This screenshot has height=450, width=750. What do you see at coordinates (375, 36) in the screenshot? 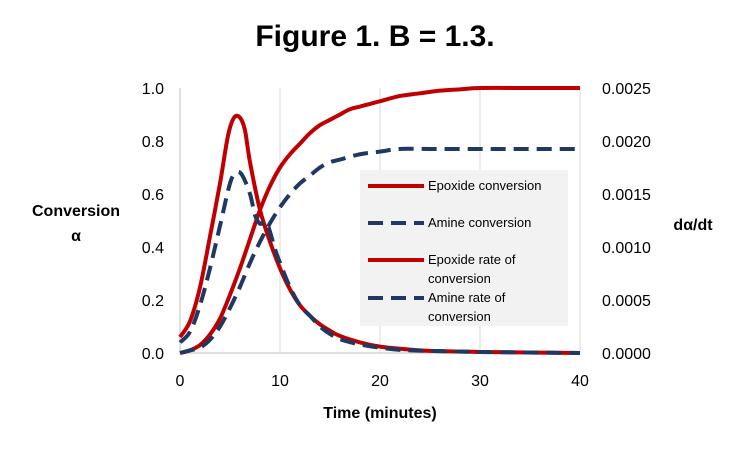
I see `chart-title: Figure 1. B = 1.3.` at bounding box center [375, 36].